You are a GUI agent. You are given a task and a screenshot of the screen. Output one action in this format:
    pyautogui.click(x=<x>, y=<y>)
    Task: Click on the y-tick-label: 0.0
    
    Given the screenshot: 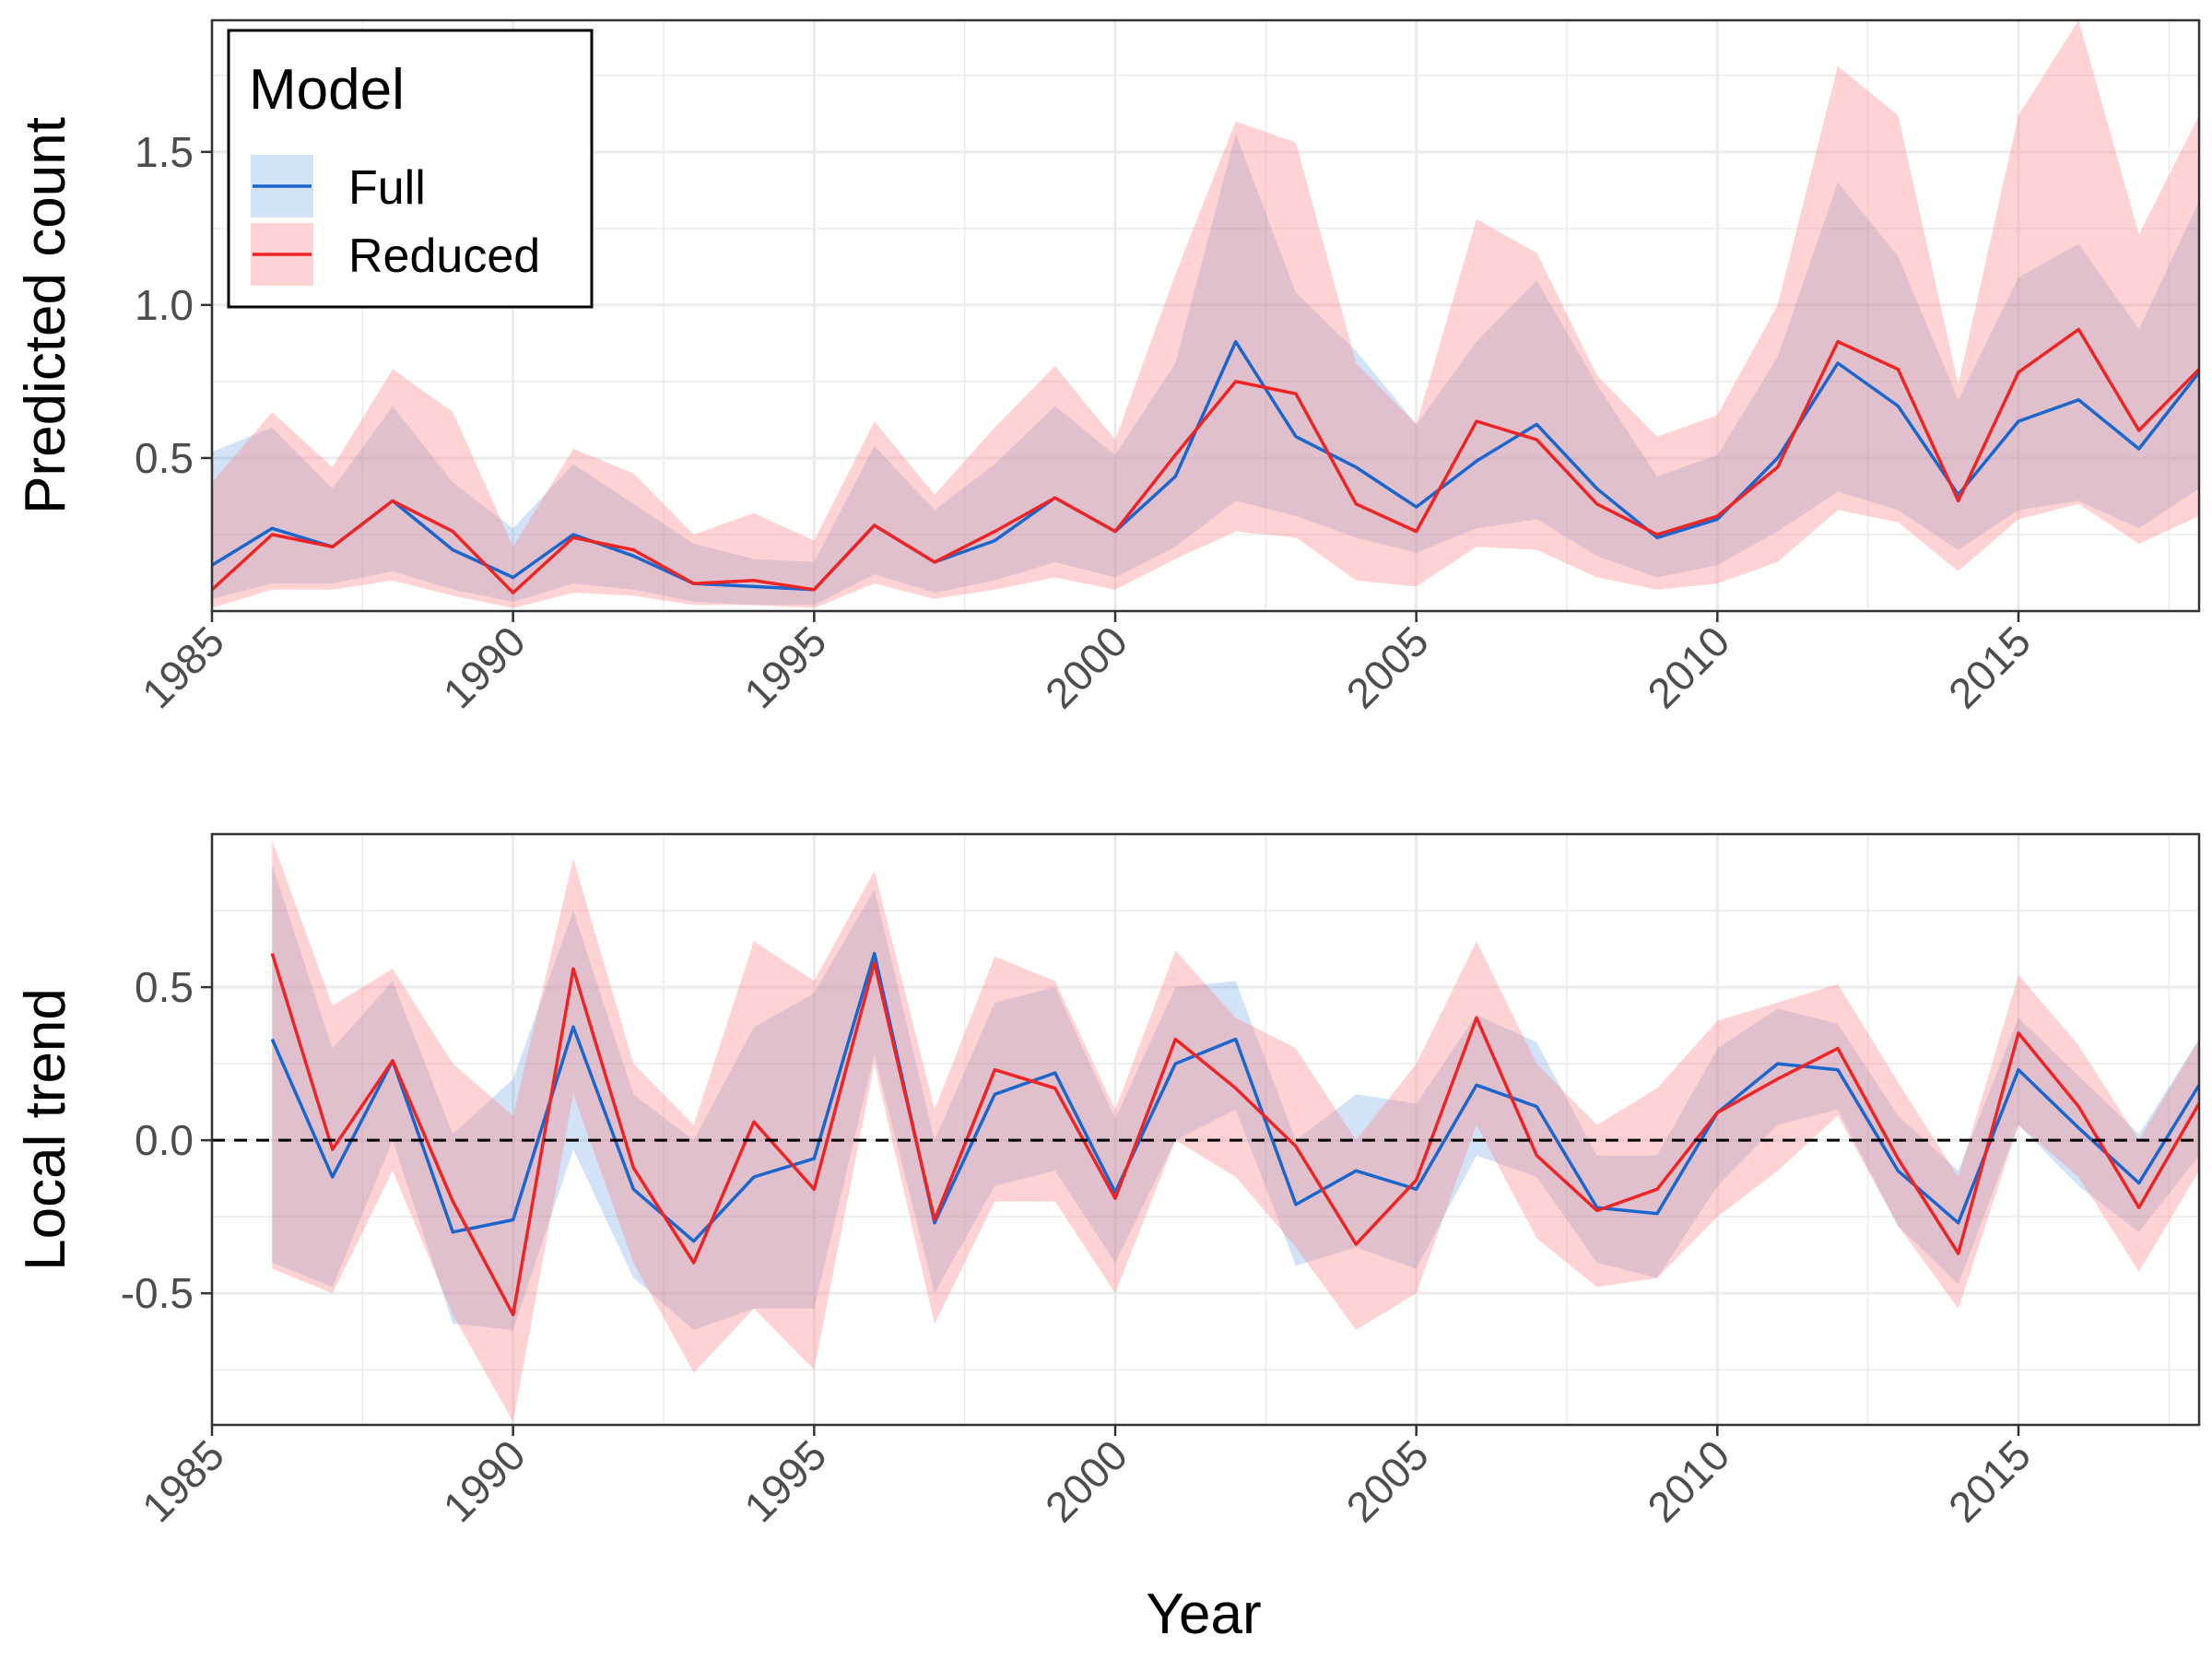 What is the action you would take?
    pyautogui.click(x=164, y=1140)
    